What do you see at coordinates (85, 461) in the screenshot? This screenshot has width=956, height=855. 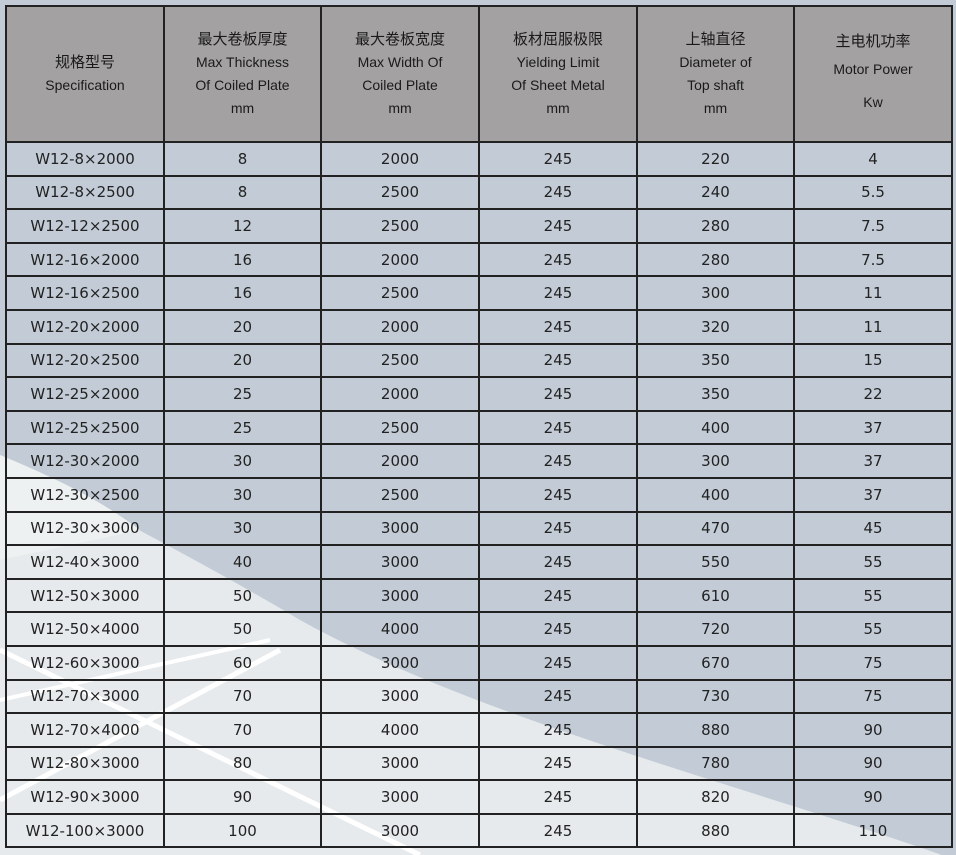 I see `cell-specification: W12-30×2000` at bounding box center [85, 461].